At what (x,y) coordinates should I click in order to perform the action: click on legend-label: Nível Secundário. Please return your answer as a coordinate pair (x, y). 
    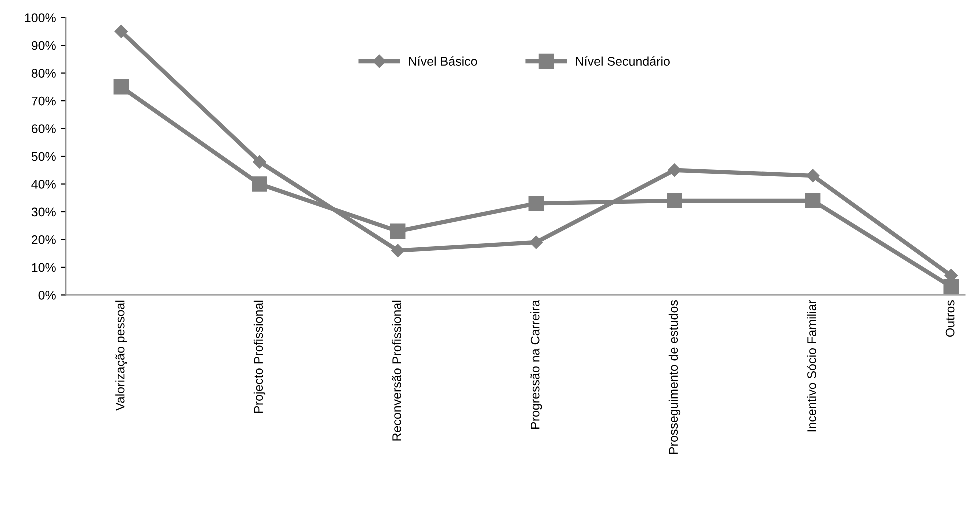
    Looking at the image, I should click on (623, 61).